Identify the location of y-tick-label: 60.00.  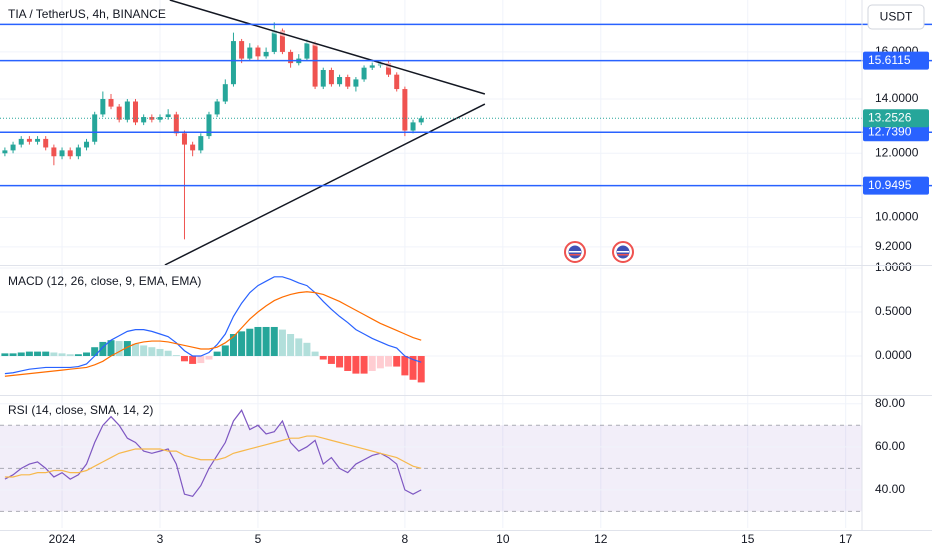
(890, 446).